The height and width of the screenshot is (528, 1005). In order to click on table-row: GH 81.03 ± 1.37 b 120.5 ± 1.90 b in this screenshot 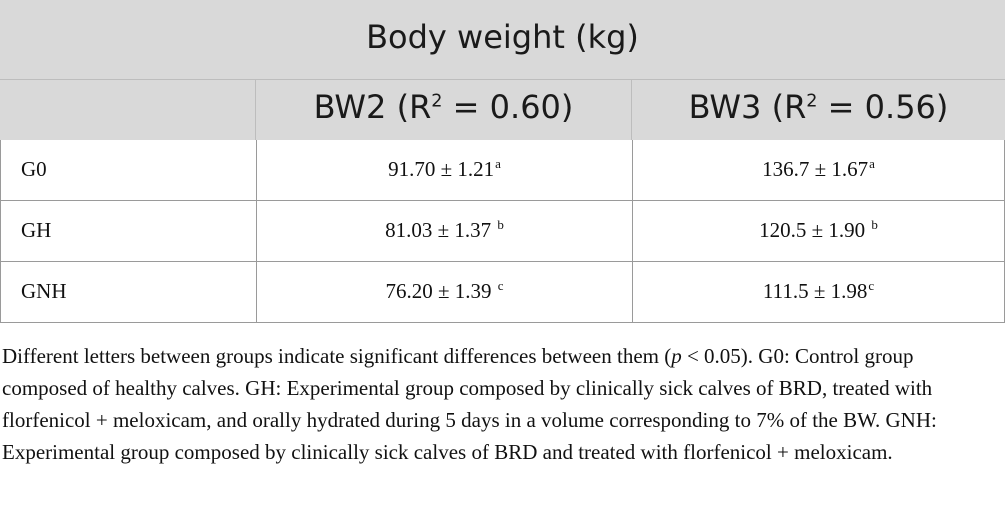, I will do `click(502, 231)`.